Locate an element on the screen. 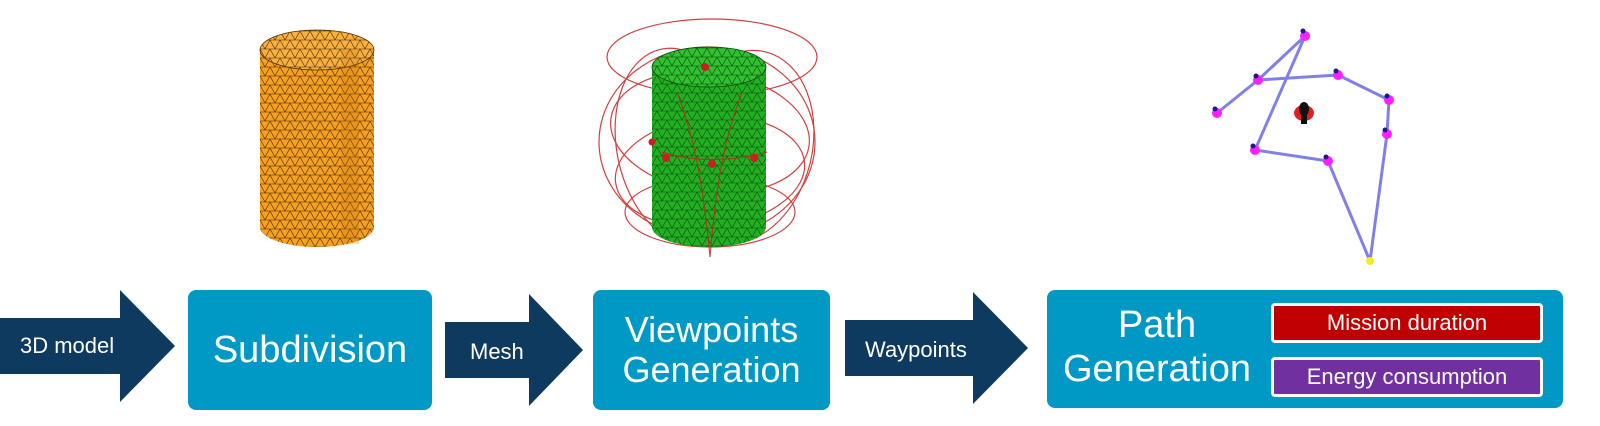 This screenshot has width=1600, height=426. viewpoints-generation-line1: Viewpoints is located at coordinates (711, 330).